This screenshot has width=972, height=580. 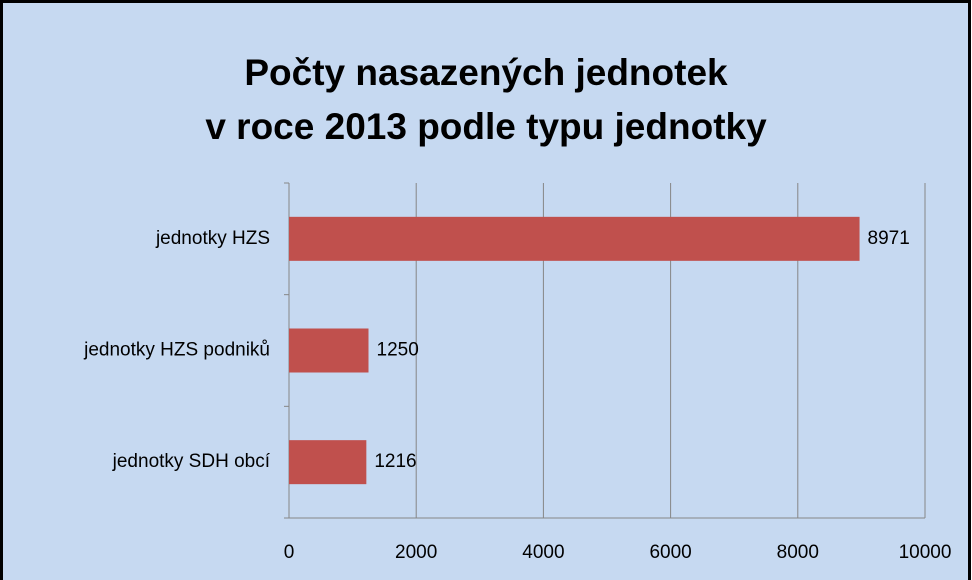 I want to click on y-tick-label: jednotky HZS, so click(x=212, y=238).